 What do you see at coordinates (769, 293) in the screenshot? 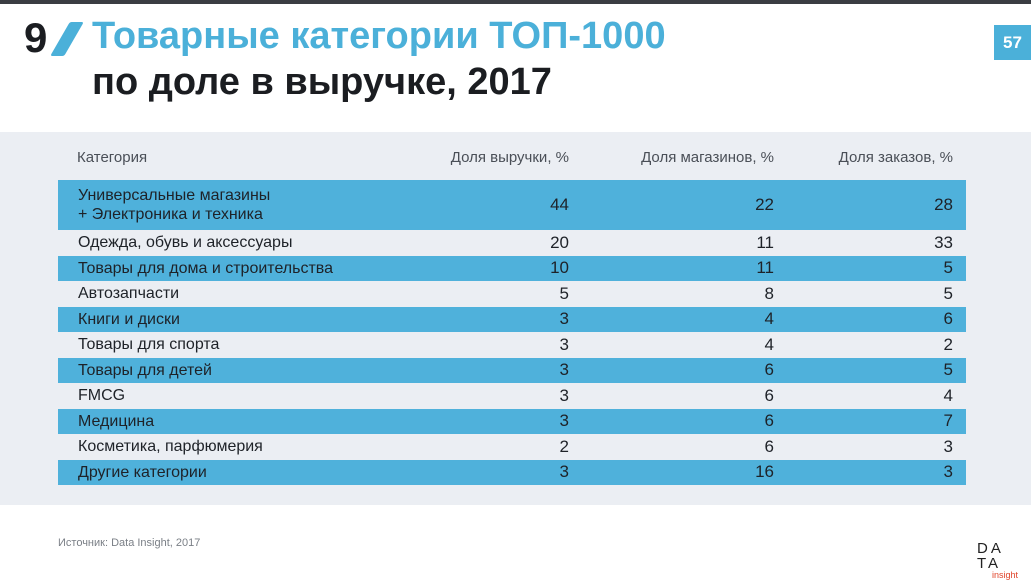
I see `shops-share-cell: 8` at bounding box center [769, 293].